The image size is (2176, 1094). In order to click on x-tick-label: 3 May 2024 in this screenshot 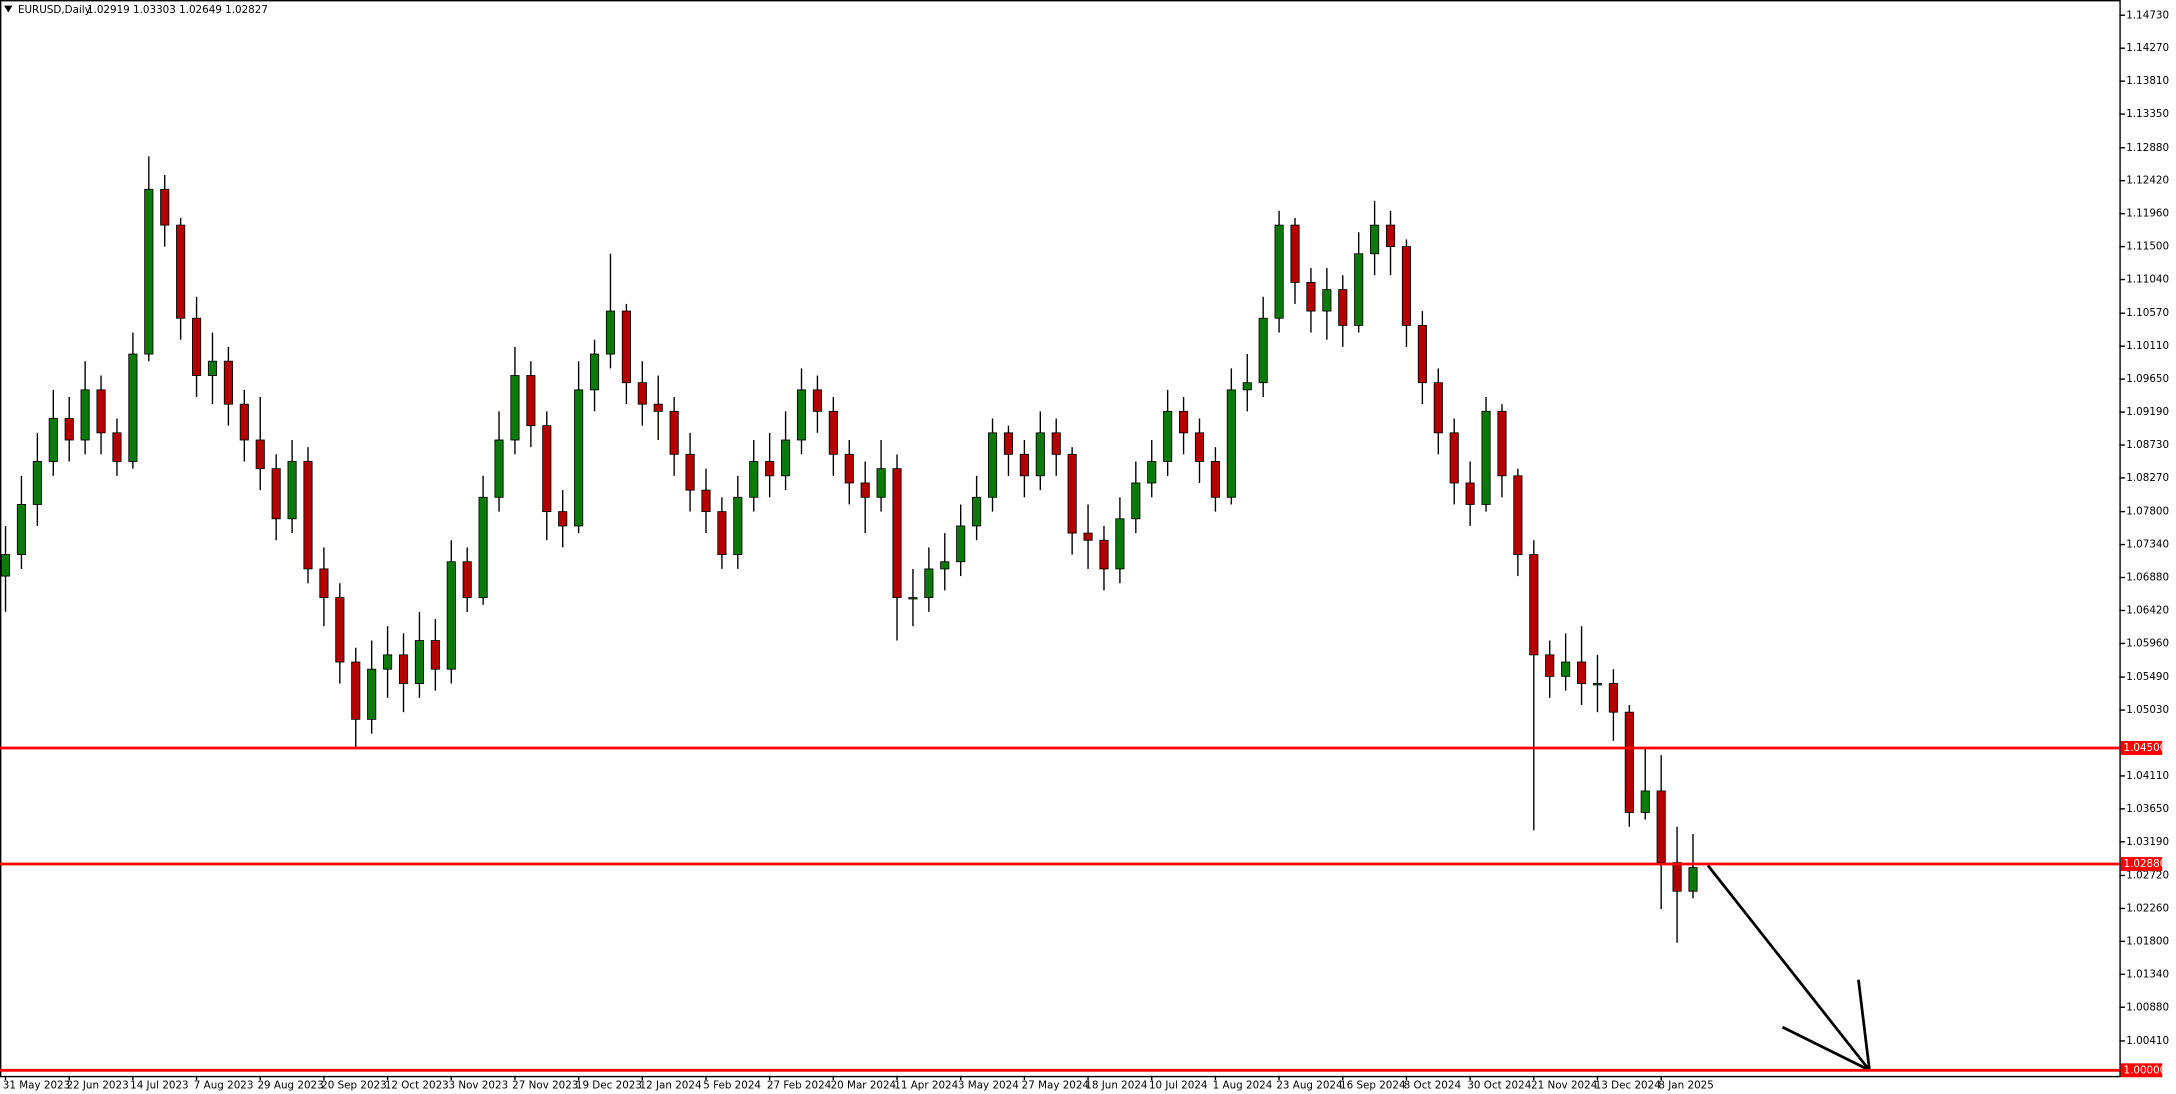, I will do `click(988, 1086)`.